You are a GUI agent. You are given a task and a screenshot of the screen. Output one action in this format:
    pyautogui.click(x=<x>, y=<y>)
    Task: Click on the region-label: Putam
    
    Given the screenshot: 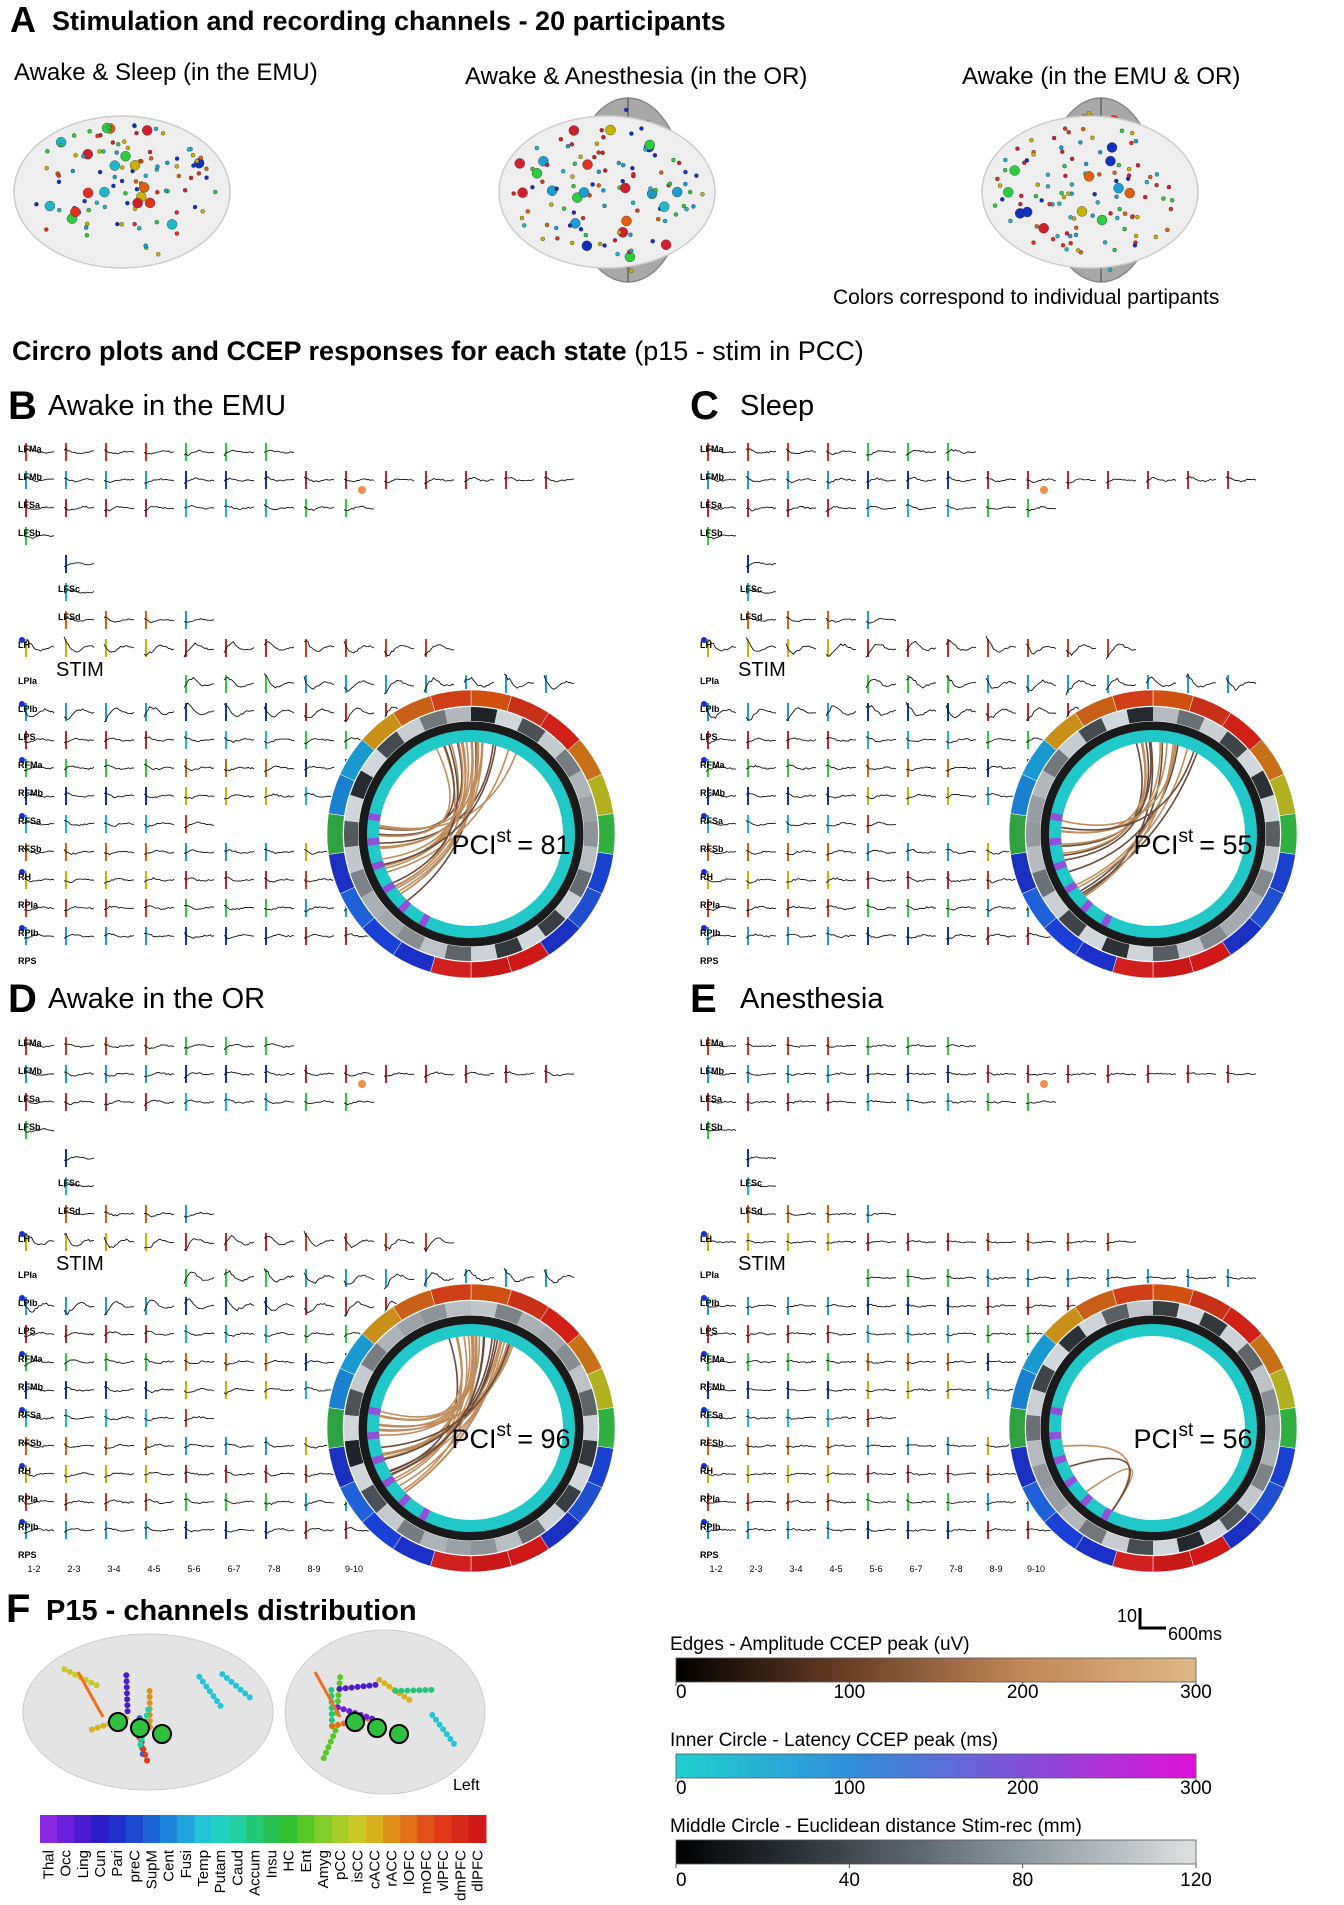 What is the action you would take?
    pyautogui.click(x=220, y=1871)
    